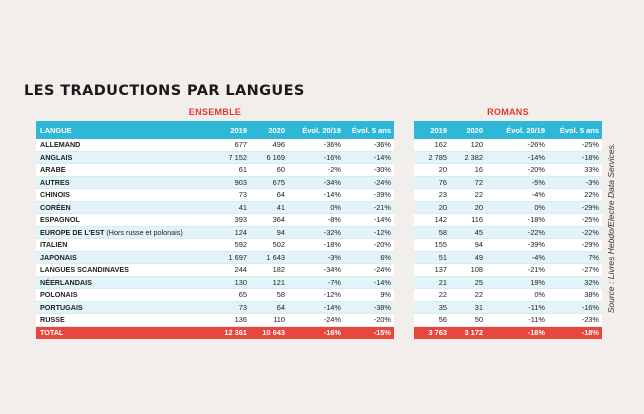  I want to click on value-cell-evol5: -14%, so click(369, 282).